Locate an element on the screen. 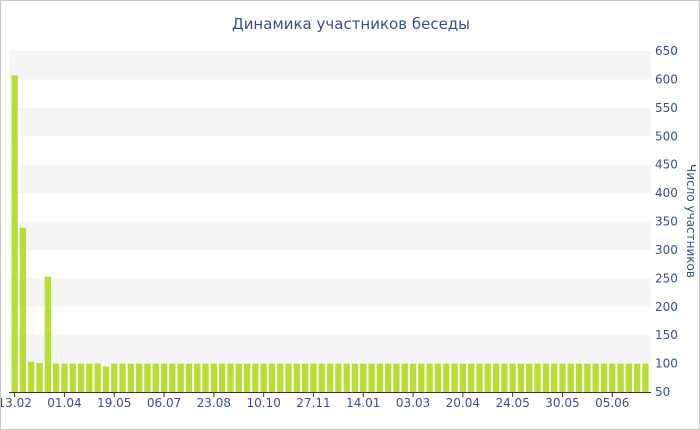 The image size is (700, 430). x-tick-label: 20.04 is located at coordinates (463, 403).